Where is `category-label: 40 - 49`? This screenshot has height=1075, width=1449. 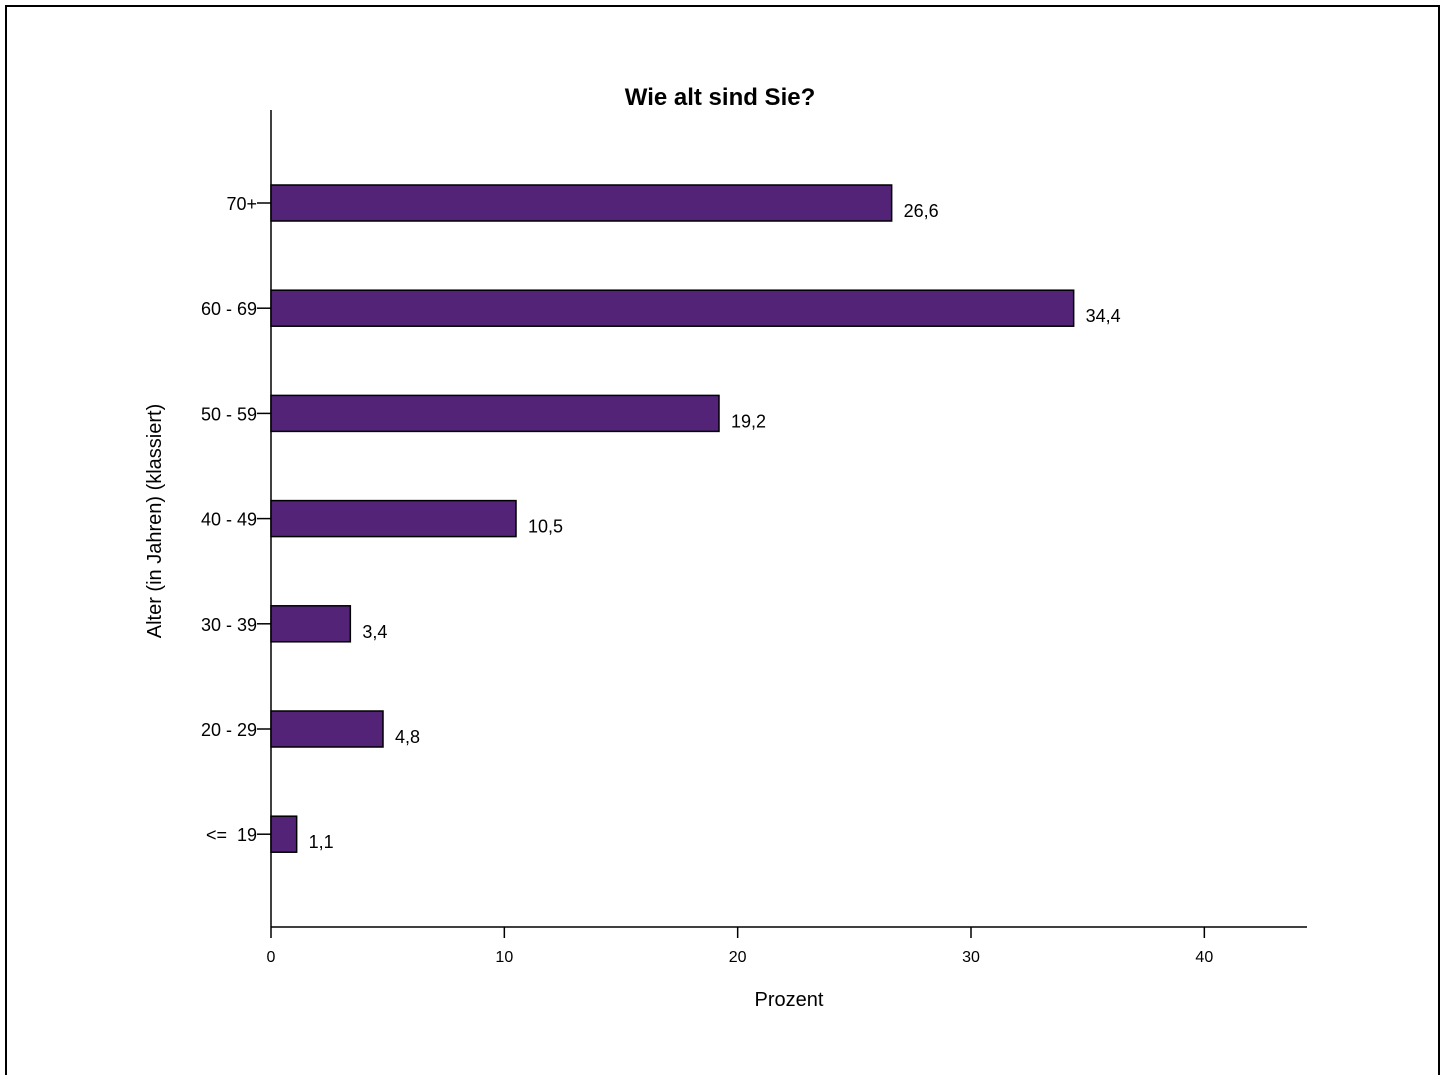
category-label: 40 - 49 is located at coordinates (229, 520).